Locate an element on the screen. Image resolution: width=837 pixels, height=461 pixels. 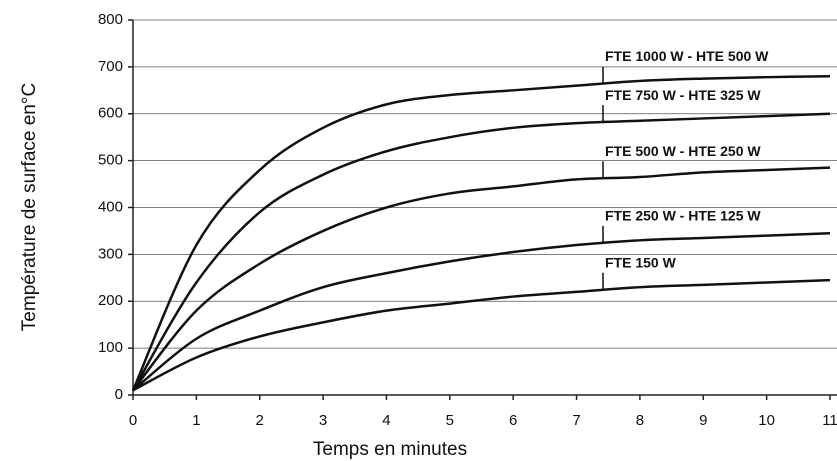
x-tick-label: 0 is located at coordinates (133, 420).